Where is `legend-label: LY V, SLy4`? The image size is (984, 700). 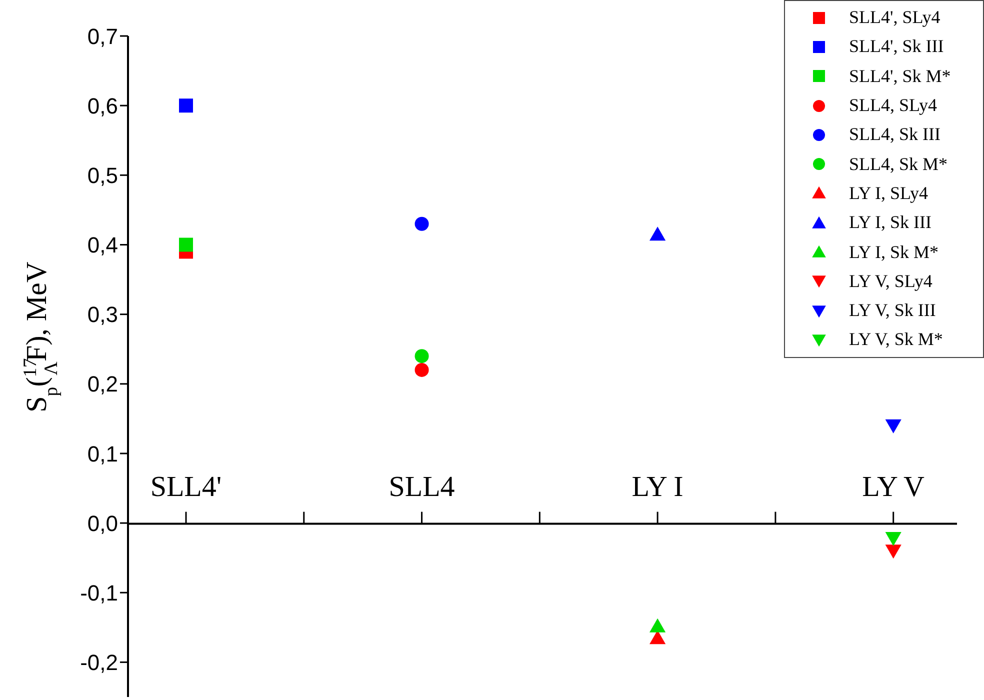
legend-label: LY V, SLy4 is located at coordinates (890, 281).